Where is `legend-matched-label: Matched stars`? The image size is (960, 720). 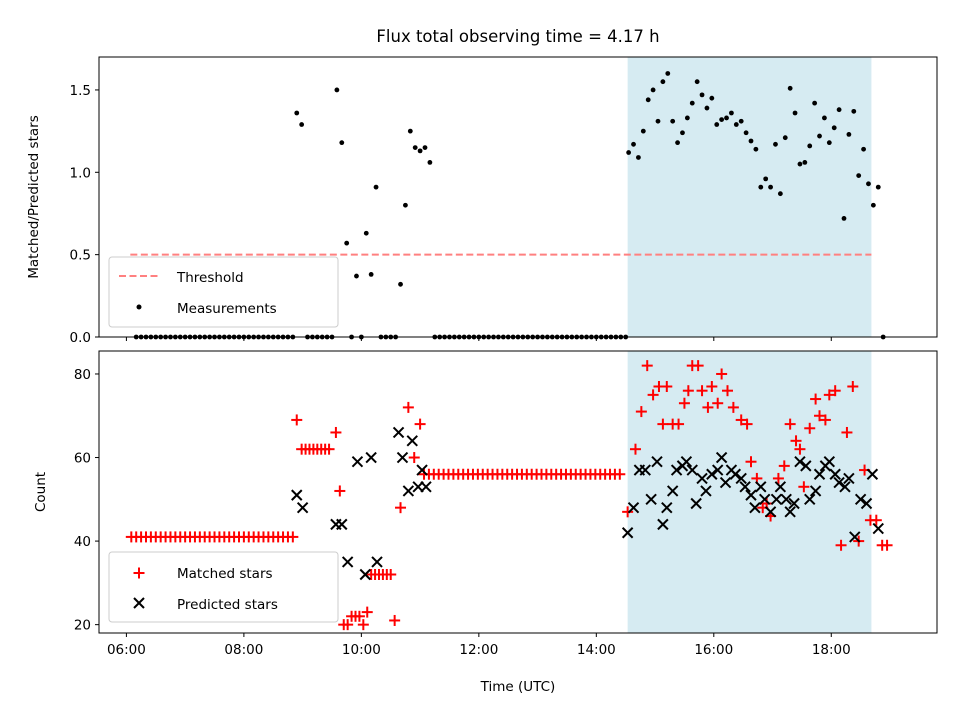
legend-matched-label: Matched stars is located at coordinates (225, 574).